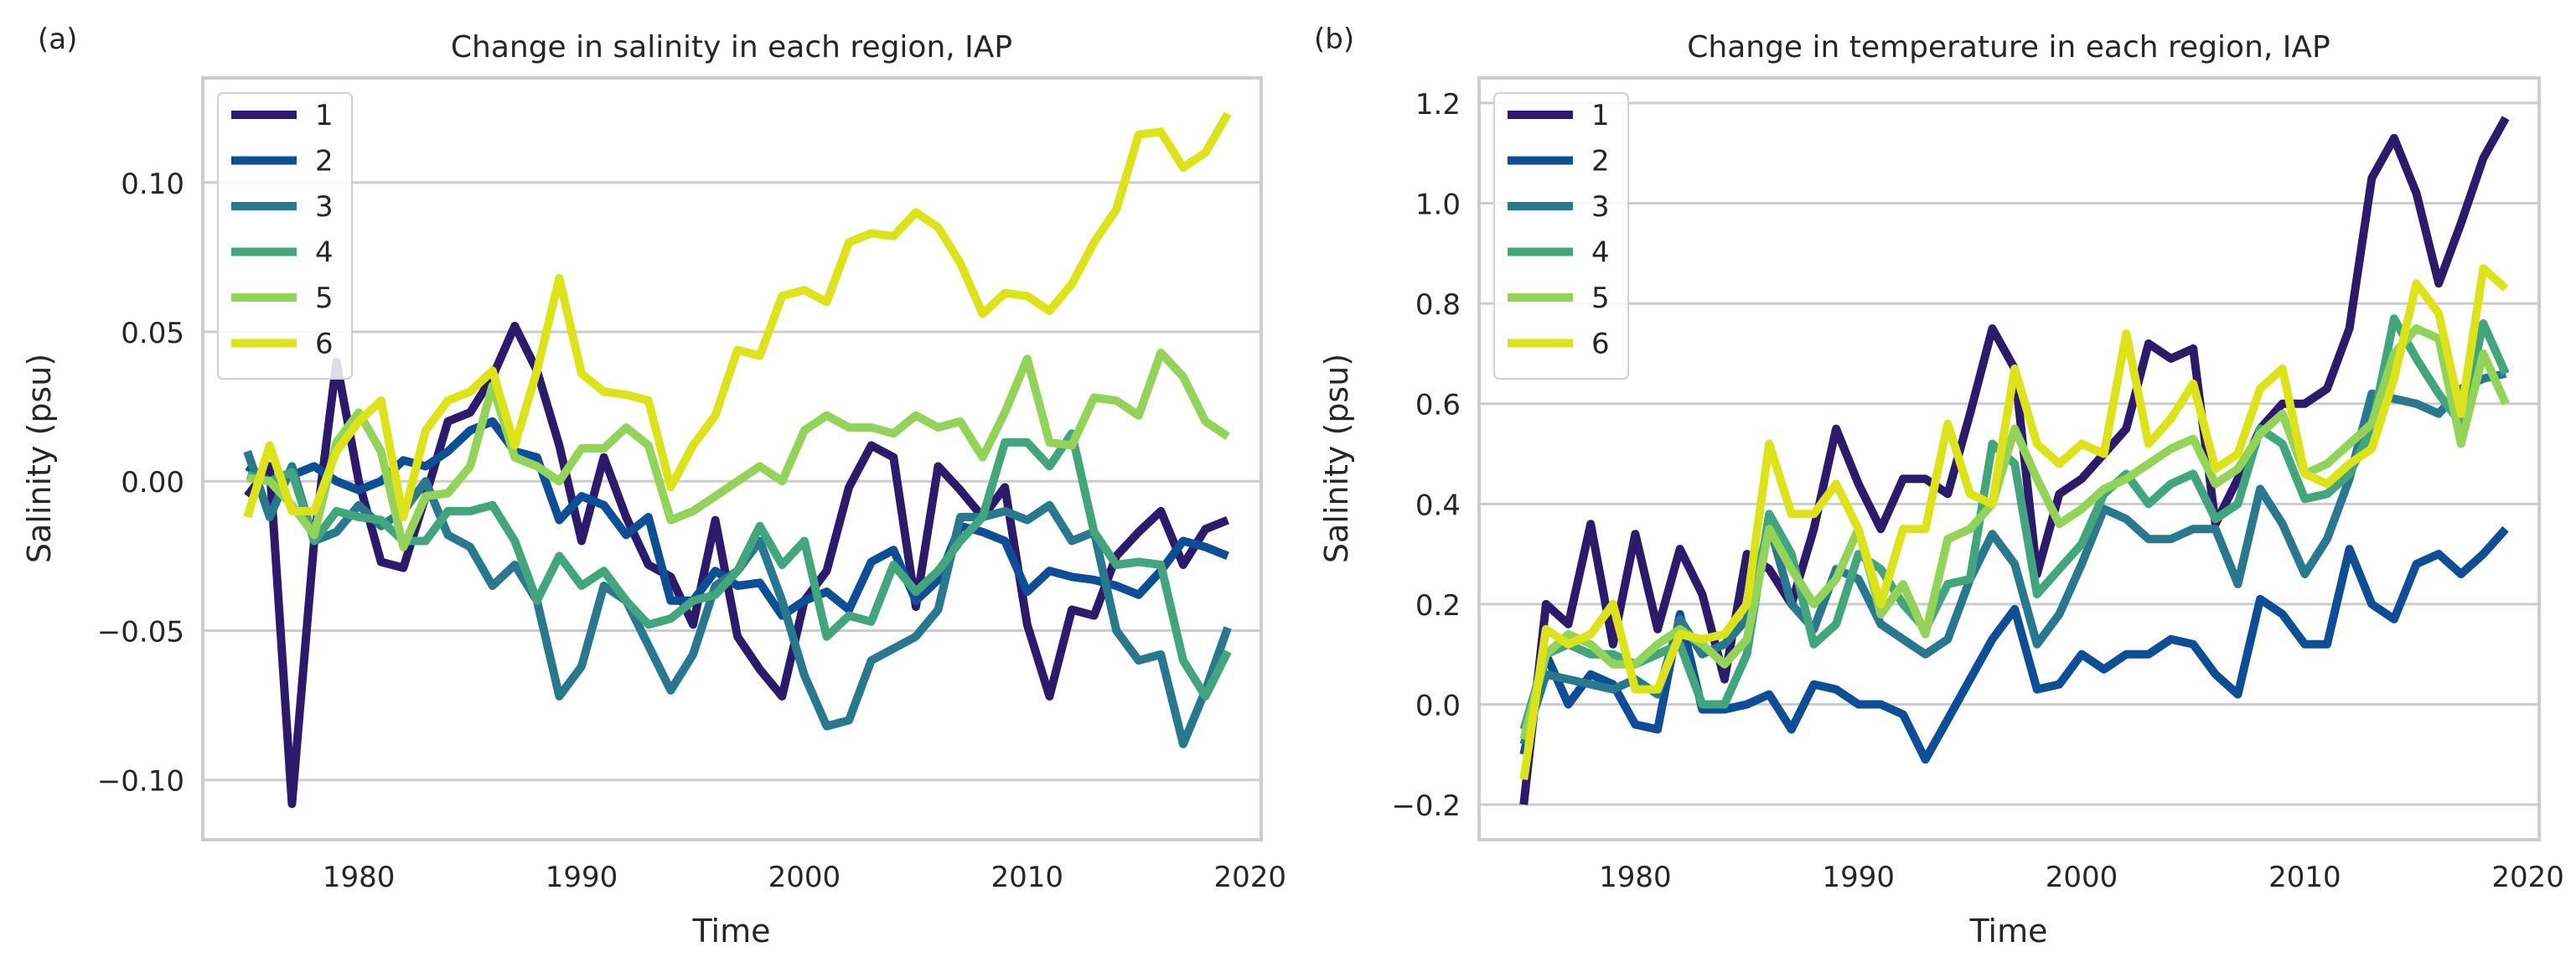  I want to click on y-tick-label: 1.0, so click(1438, 205).